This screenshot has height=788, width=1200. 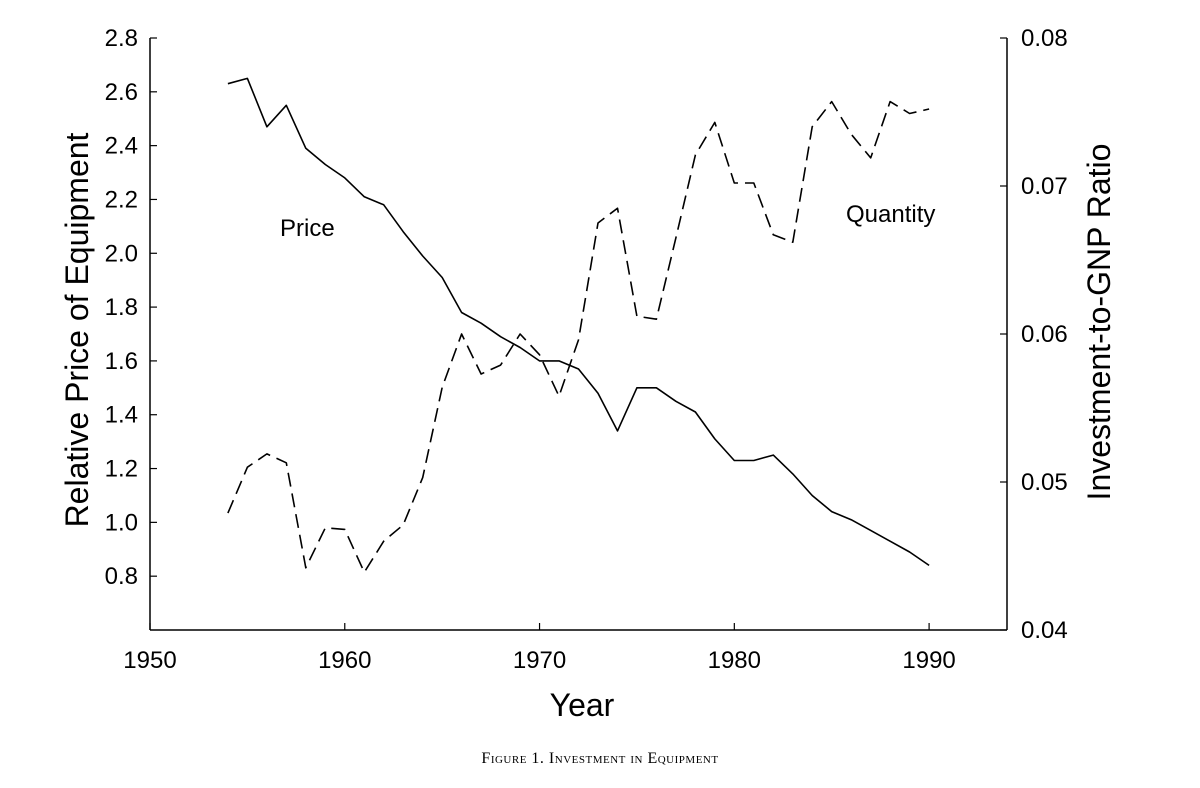 I want to click on y-left-tick-label: 1.2, so click(x=121, y=469).